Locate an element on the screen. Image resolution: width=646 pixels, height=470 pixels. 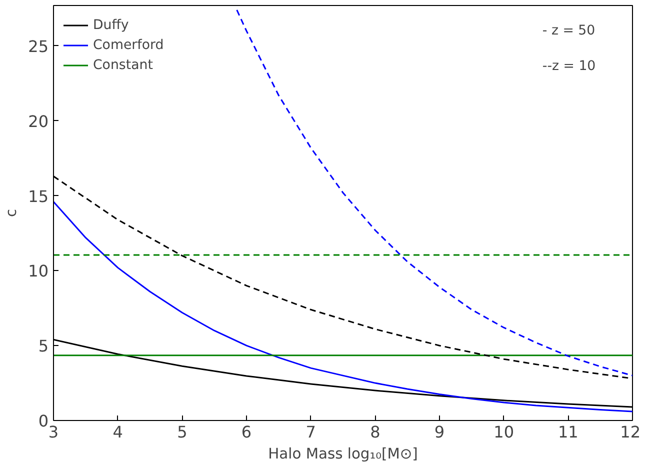
y-tick-label: 25 is located at coordinates (38, 46).